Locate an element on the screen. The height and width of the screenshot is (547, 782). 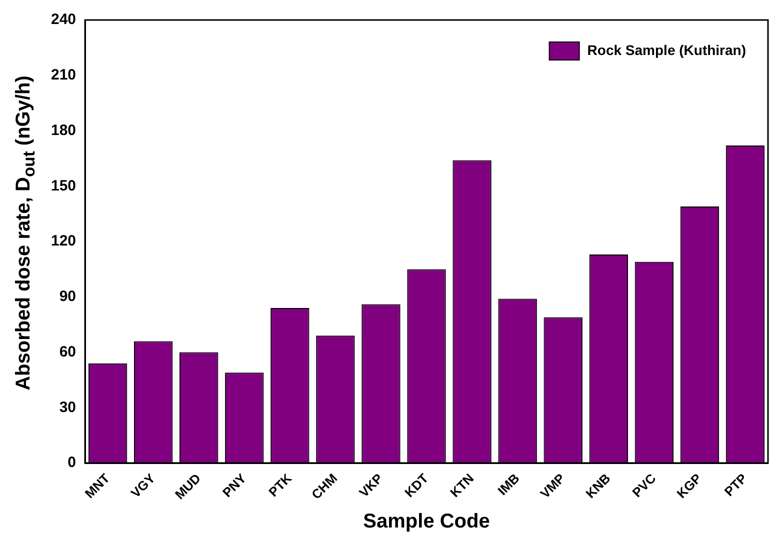
y-tick-label: 150 is located at coordinates (63, 185).